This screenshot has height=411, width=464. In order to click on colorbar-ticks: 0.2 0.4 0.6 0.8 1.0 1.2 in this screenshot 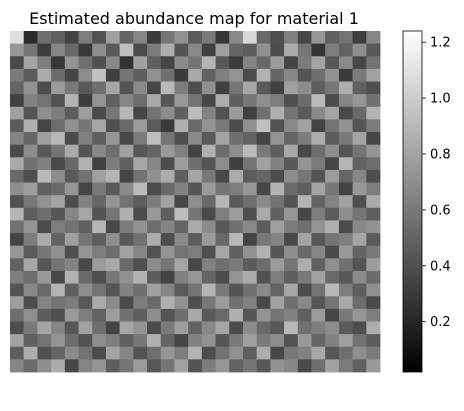, I will do `click(436, 183)`.